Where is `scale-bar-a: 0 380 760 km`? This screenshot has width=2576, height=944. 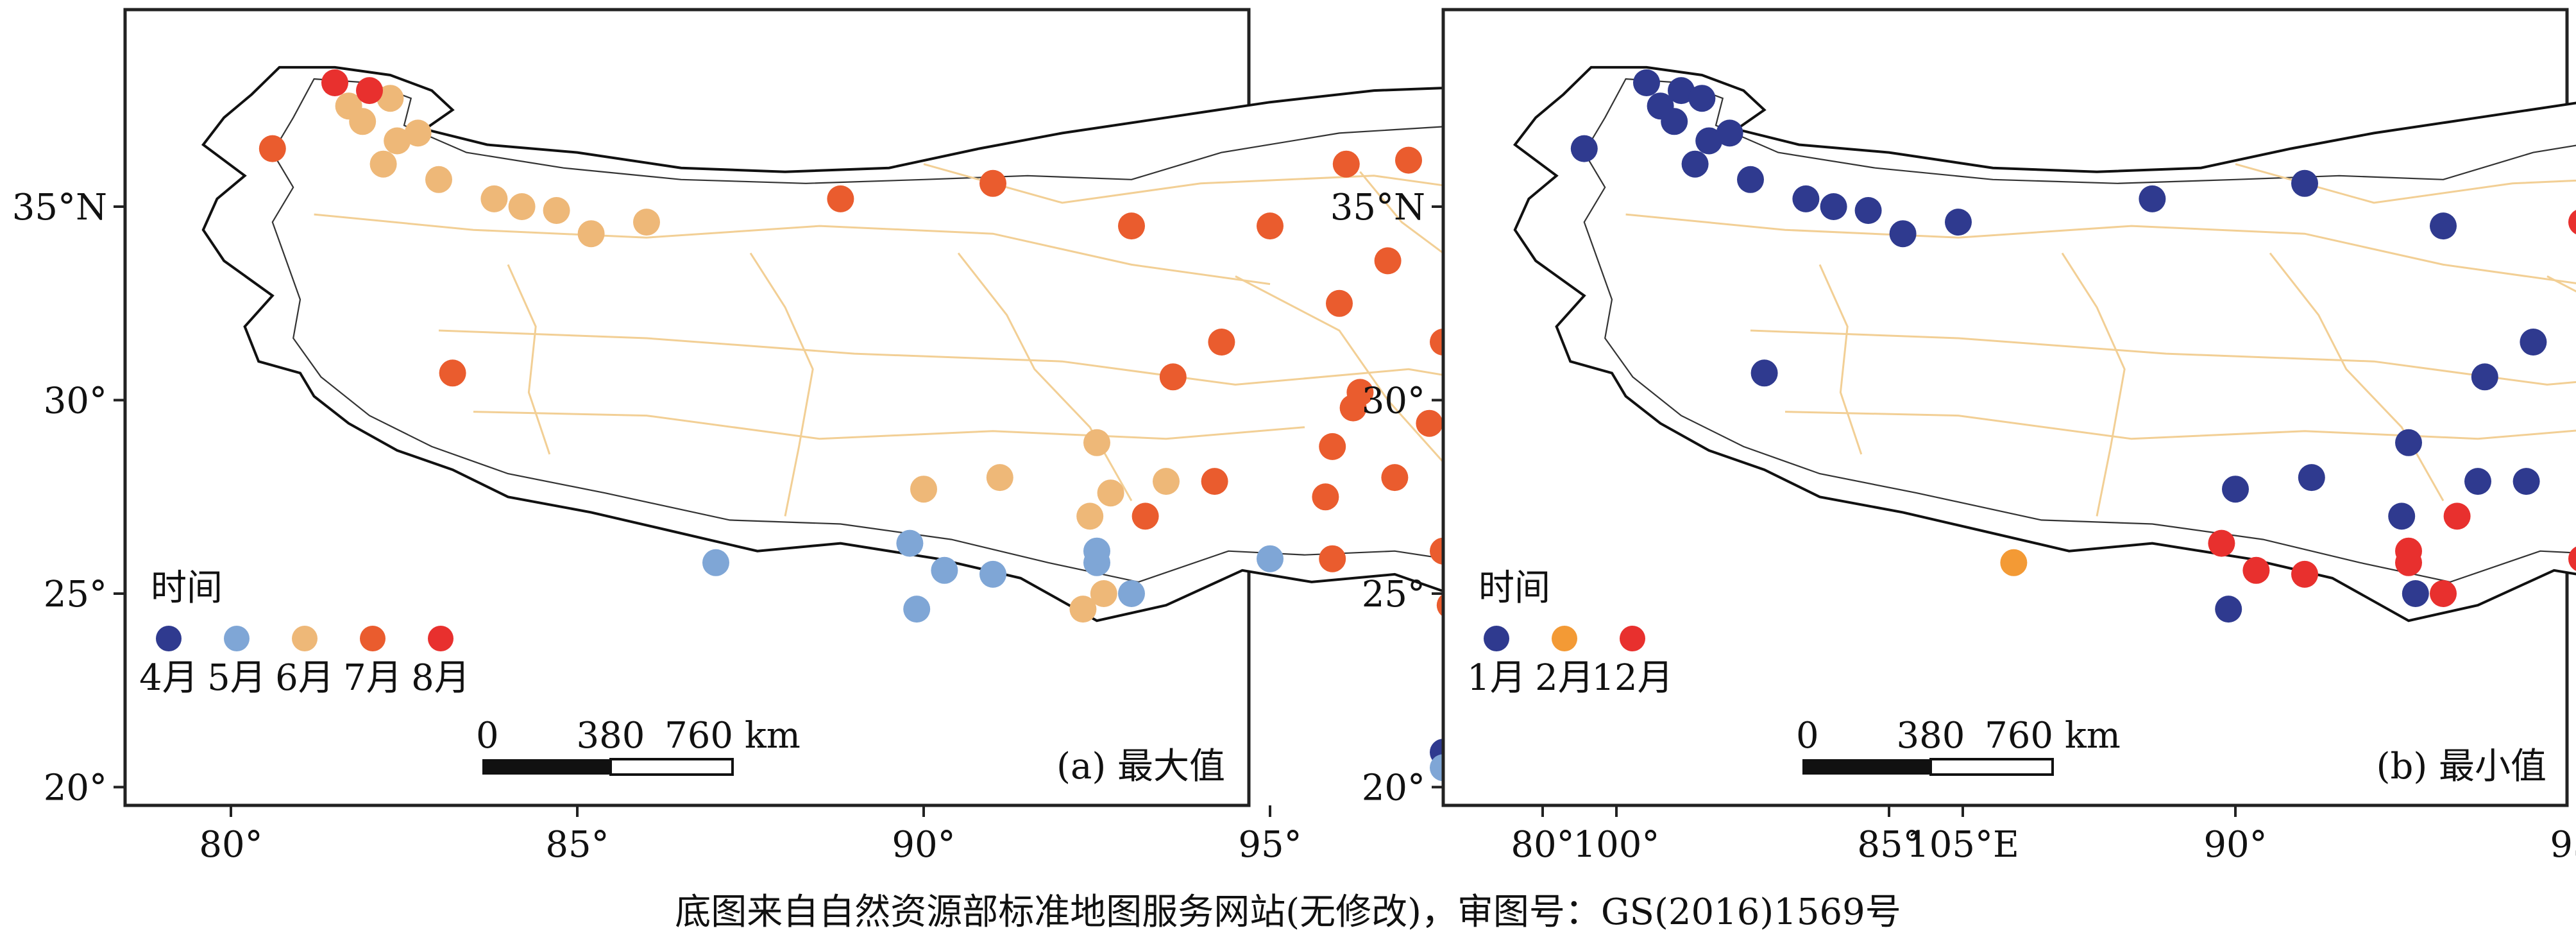 scale-bar-a: 0 380 760 km is located at coordinates (638, 745).